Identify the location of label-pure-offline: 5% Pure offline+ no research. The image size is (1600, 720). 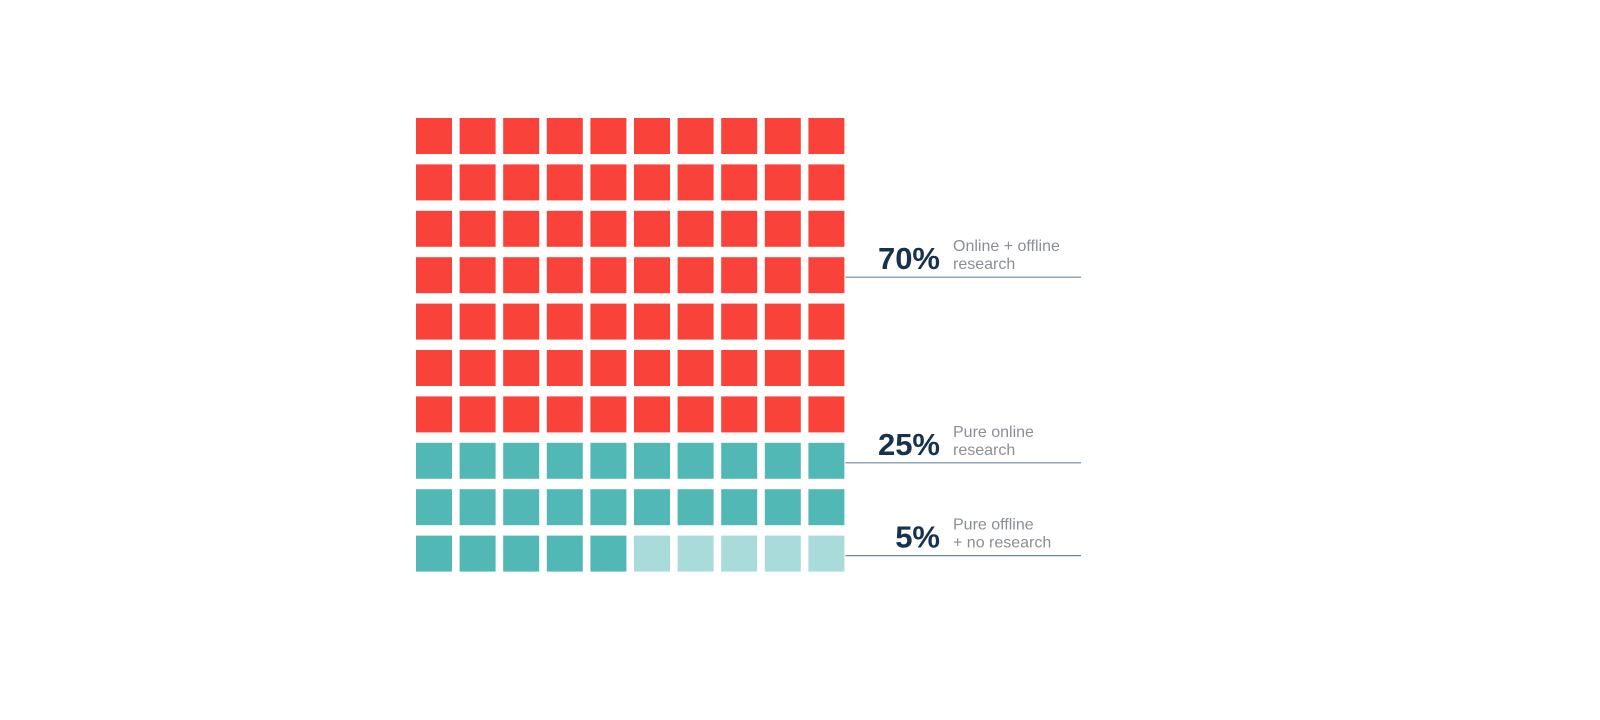
(963, 537).